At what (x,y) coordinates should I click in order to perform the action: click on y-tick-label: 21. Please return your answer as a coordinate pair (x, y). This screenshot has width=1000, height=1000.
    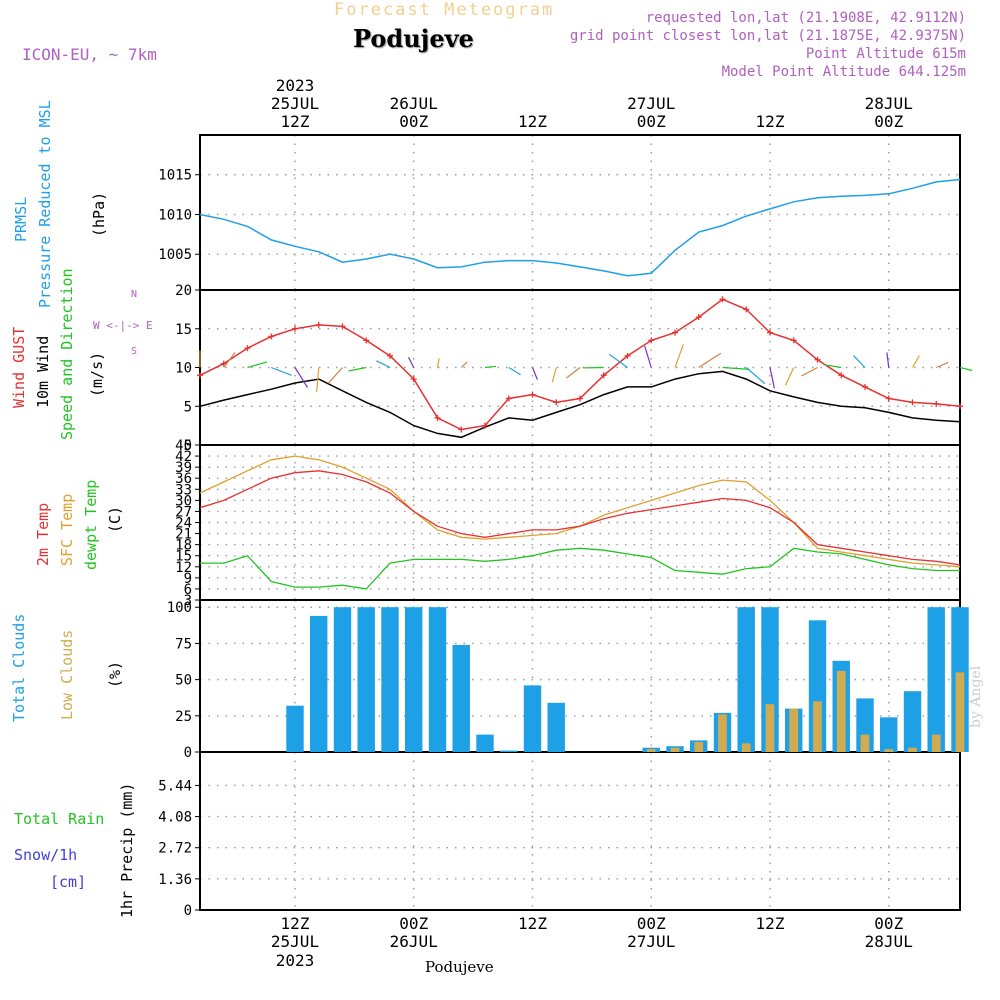
    Looking at the image, I should click on (183, 535).